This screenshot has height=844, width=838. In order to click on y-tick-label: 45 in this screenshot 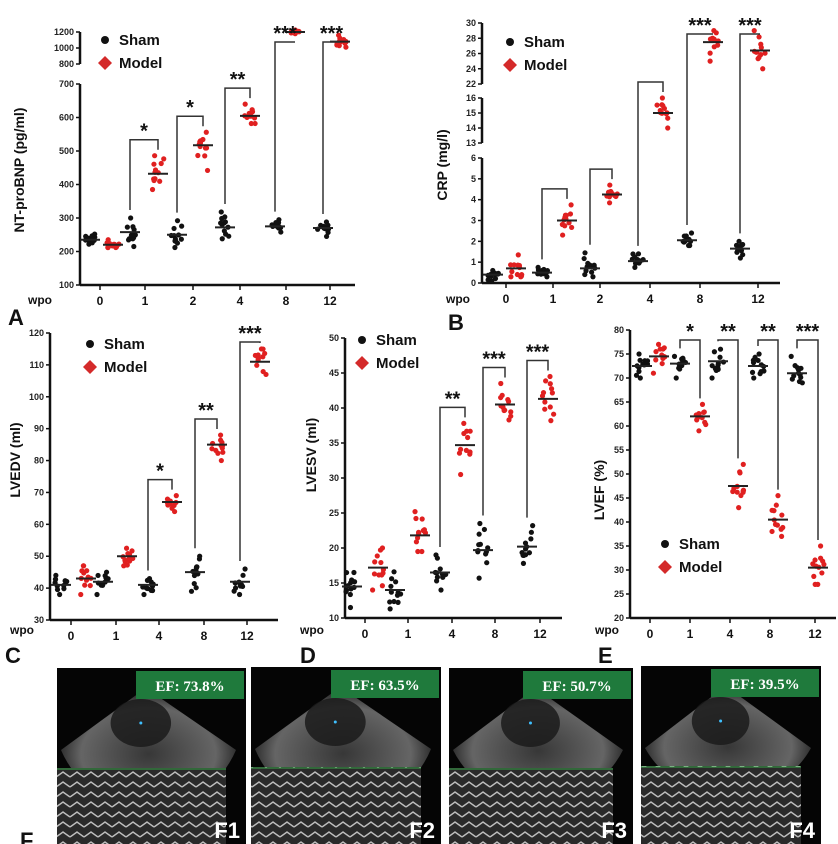, I will do `click(619, 498)`.